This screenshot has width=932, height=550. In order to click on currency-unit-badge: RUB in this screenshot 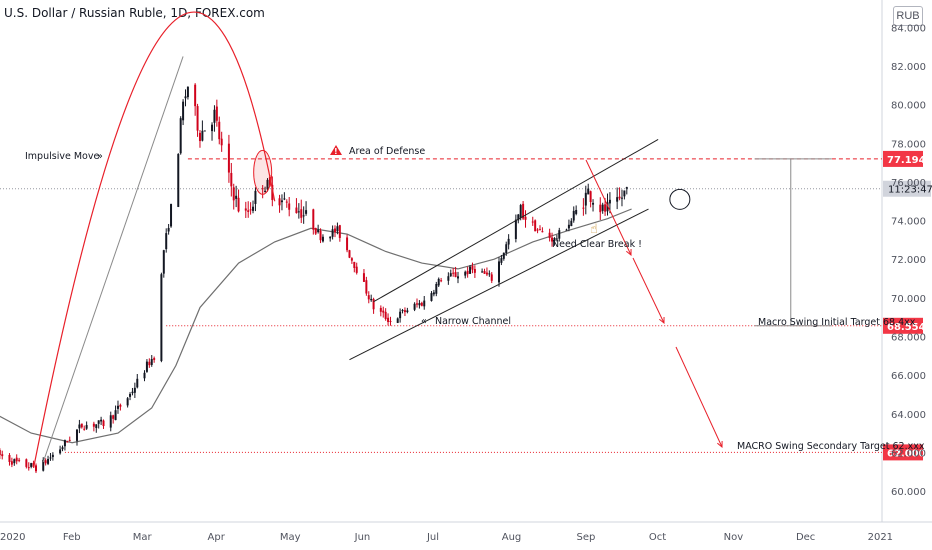, I will do `click(908, 16)`.